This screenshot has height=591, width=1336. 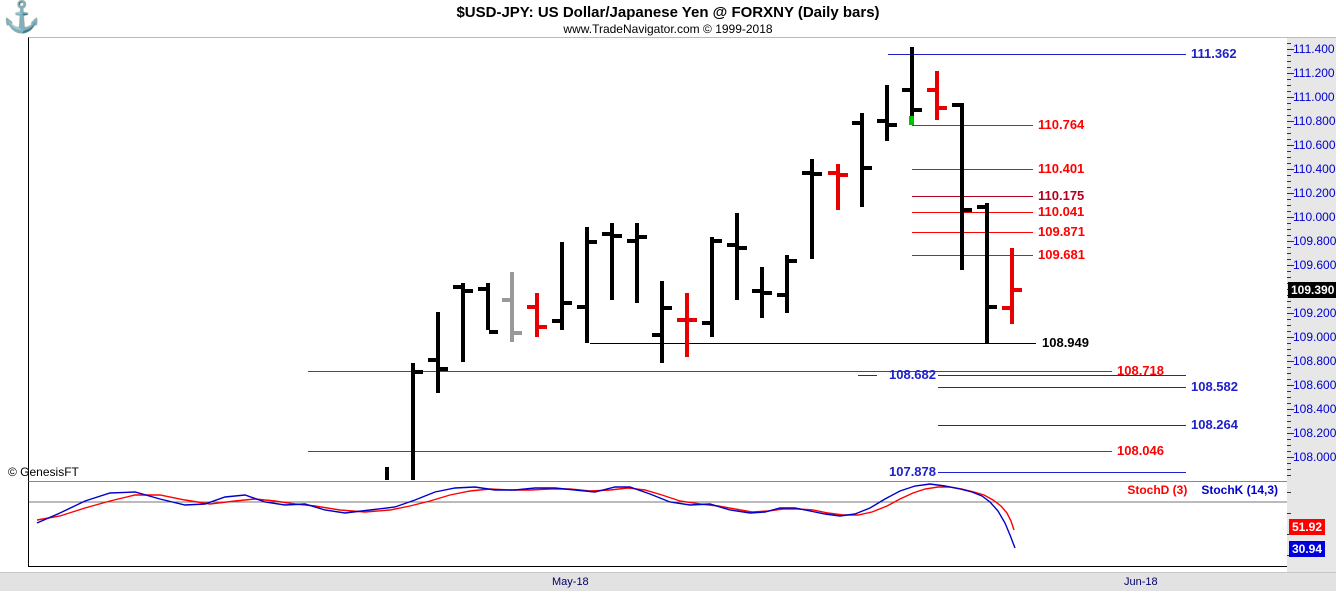 What do you see at coordinates (1314, 457) in the screenshot?
I see `price-axis-label: 108.000` at bounding box center [1314, 457].